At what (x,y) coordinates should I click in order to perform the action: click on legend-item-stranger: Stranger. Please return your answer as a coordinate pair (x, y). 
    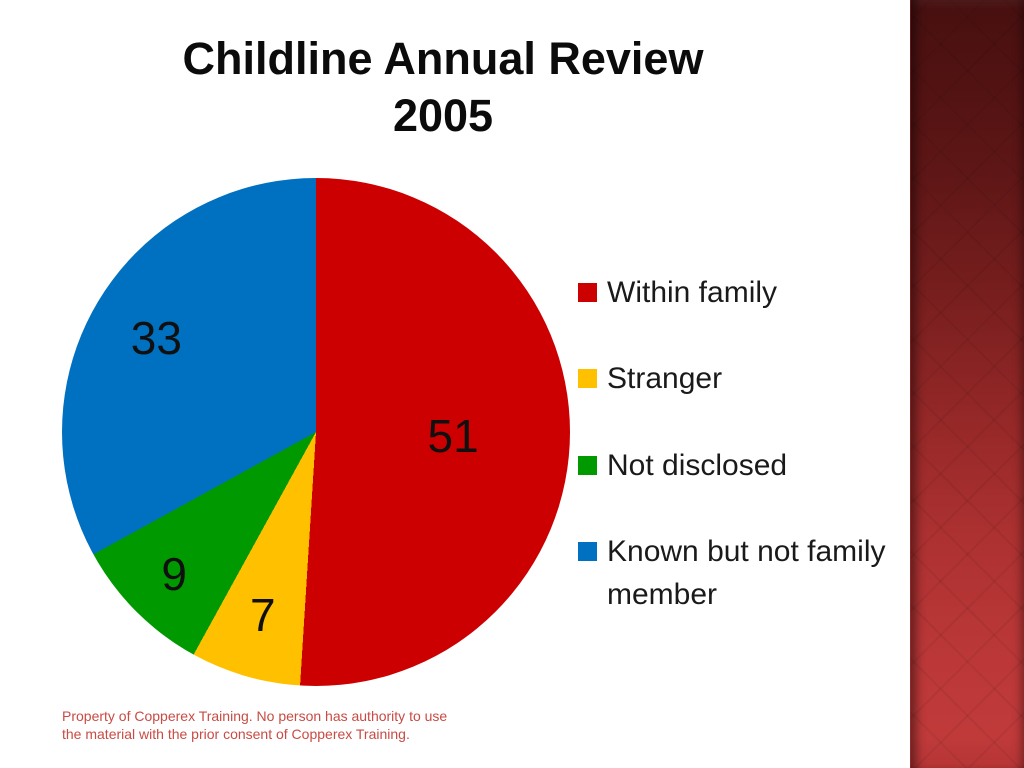
    Looking at the image, I should click on (650, 378).